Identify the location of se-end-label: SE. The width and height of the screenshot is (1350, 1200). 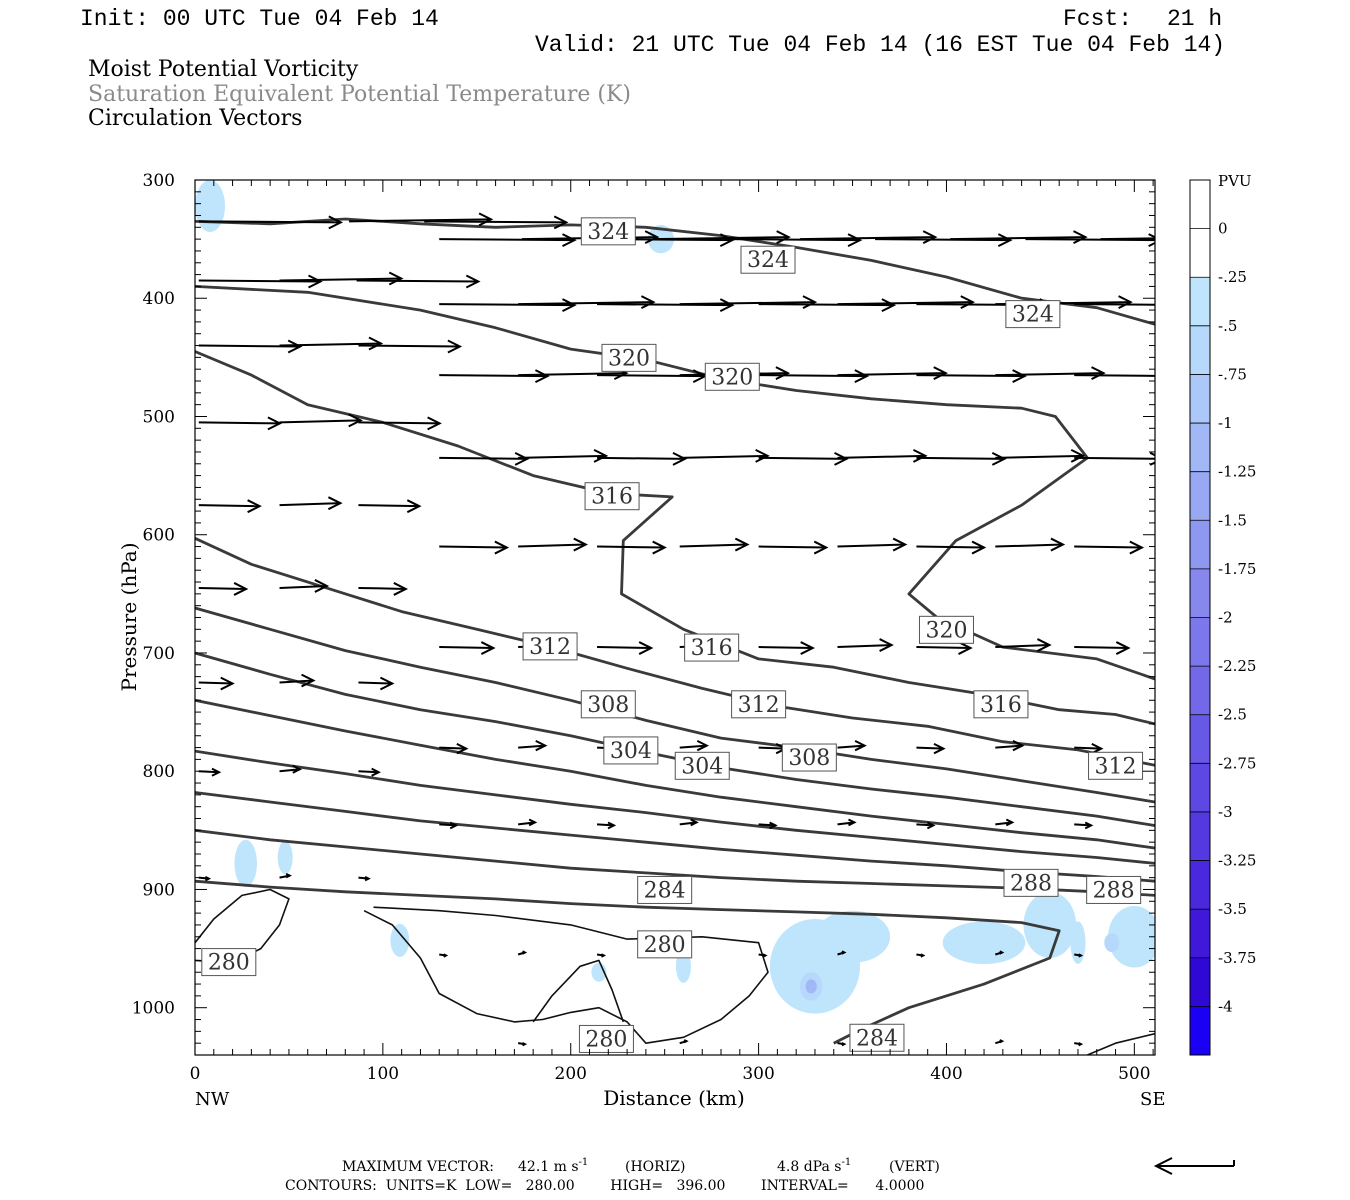
(1152, 1099).